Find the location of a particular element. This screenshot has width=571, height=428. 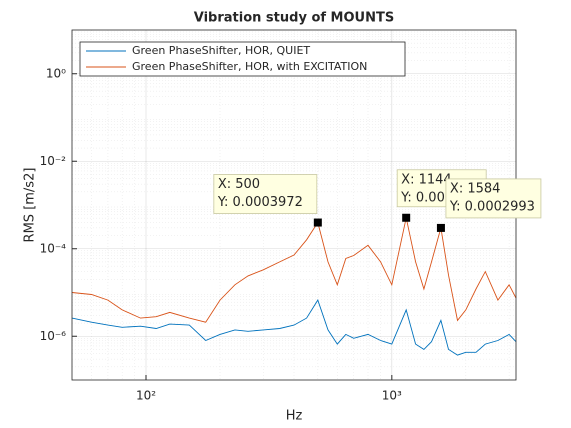

legend-label: Green PhaseShifter, HOR, with EXCITATION is located at coordinates (249, 66).